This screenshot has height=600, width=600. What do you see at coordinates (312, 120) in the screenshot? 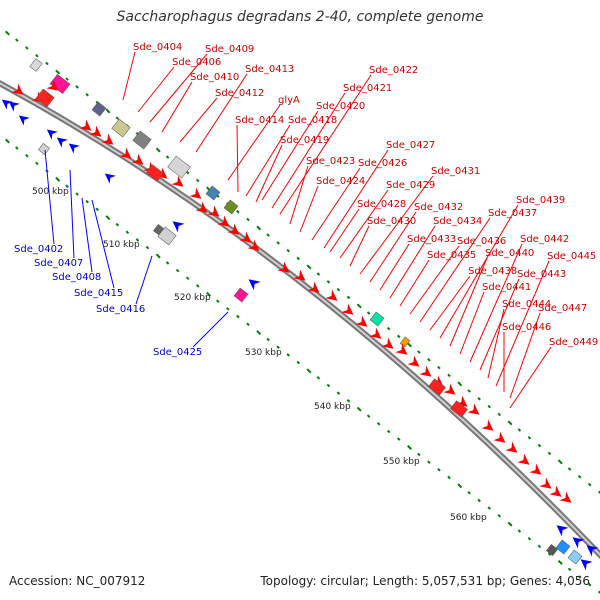
I see `forward-gene-label: Sde_0418` at bounding box center [312, 120].